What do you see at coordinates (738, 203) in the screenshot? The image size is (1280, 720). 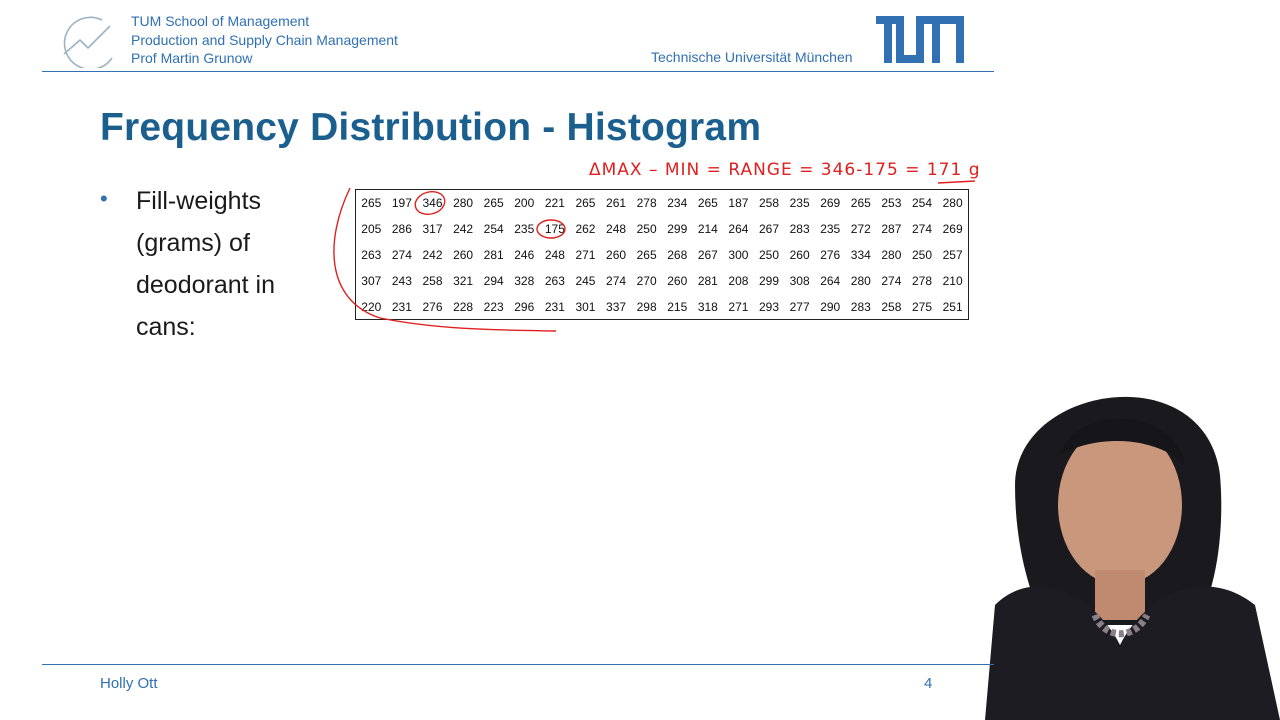 I see `table-cell: 187` at bounding box center [738, 203].